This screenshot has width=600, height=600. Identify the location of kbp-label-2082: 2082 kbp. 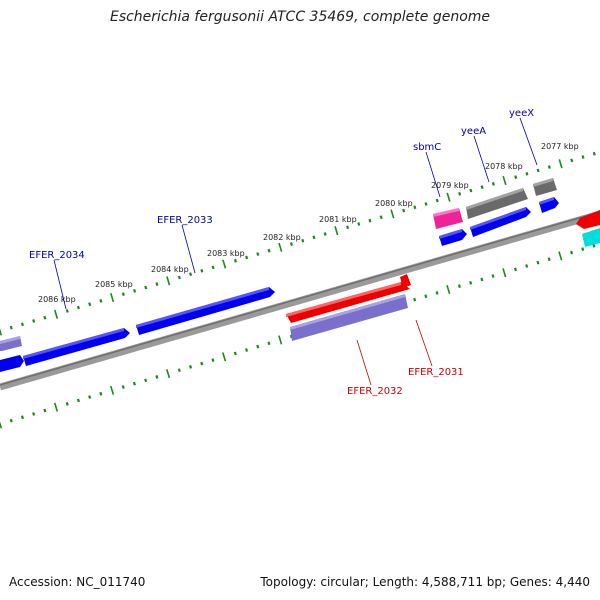
(282, 237).